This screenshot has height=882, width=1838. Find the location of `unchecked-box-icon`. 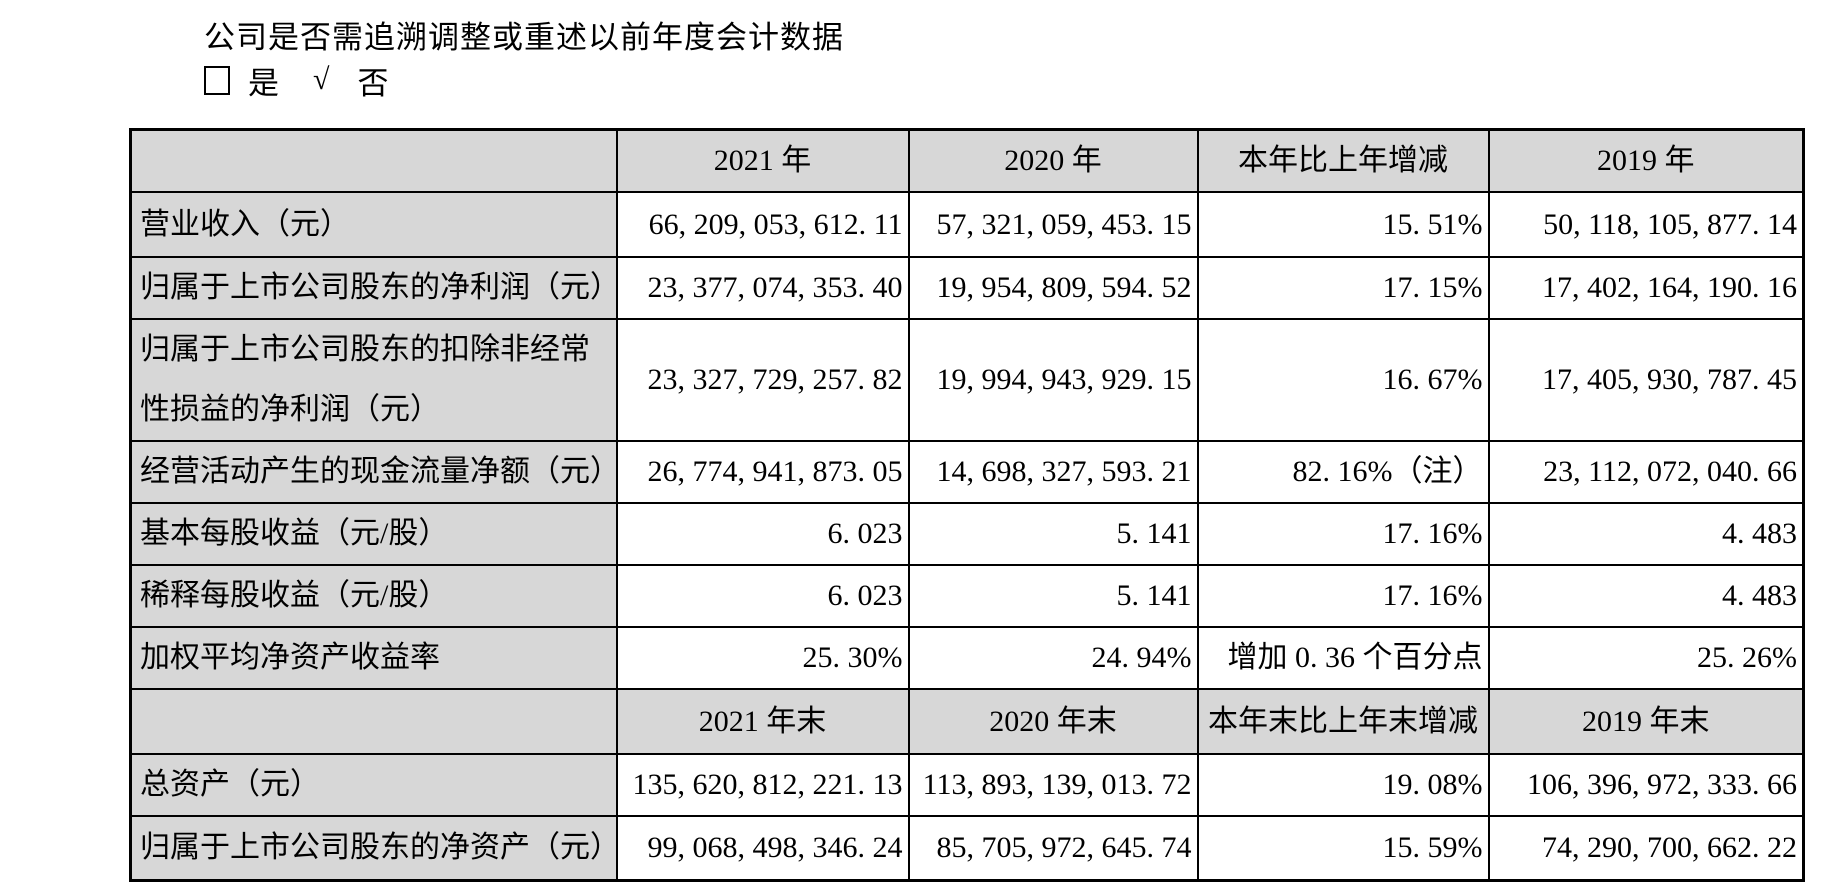

unchecked-box-icon is located at coordinates (217, 80).